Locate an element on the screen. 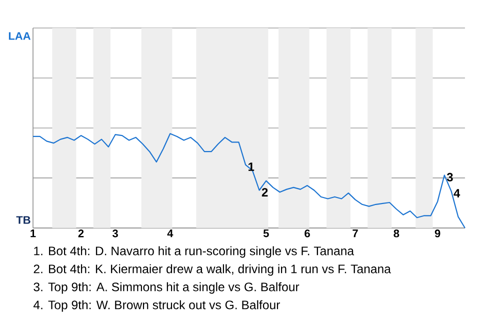 This screenshot has width=480, height=320. x-tick-label: 2 is located at coordinates (81, 234).